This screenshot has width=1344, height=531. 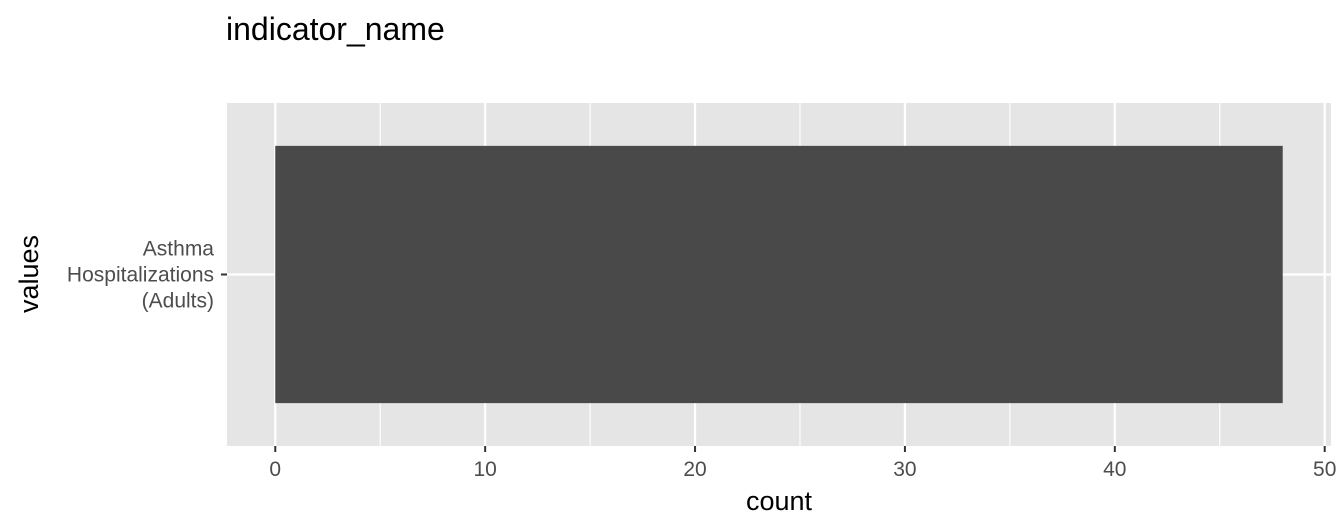 What do you see at coordinates (275, 469) in the screenshot?
I see `x-tick-label: 0` at bounding box center [275, 469].